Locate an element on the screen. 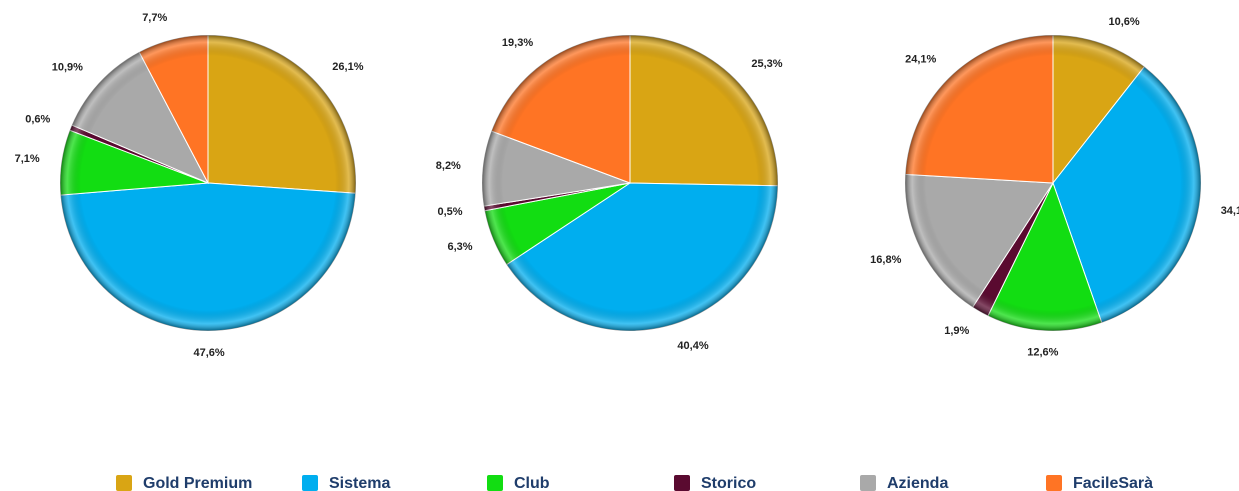 Image resolution: width=1239 pixels, height=491 pixels. value-label: 7,7% is located at coordinates (154, 18).